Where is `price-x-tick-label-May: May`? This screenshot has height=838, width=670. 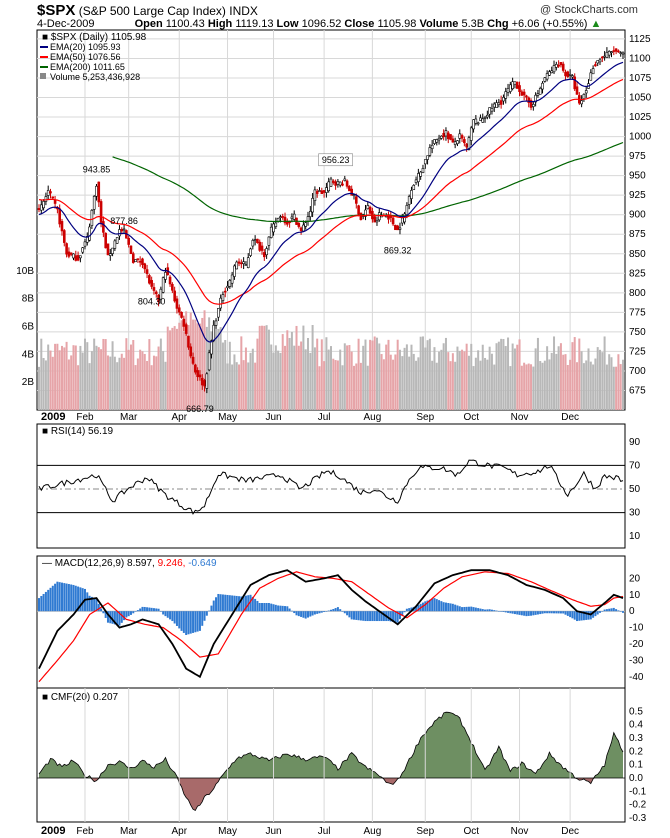 price-x-tick-label-May: May is located at coordinates (227, 417).